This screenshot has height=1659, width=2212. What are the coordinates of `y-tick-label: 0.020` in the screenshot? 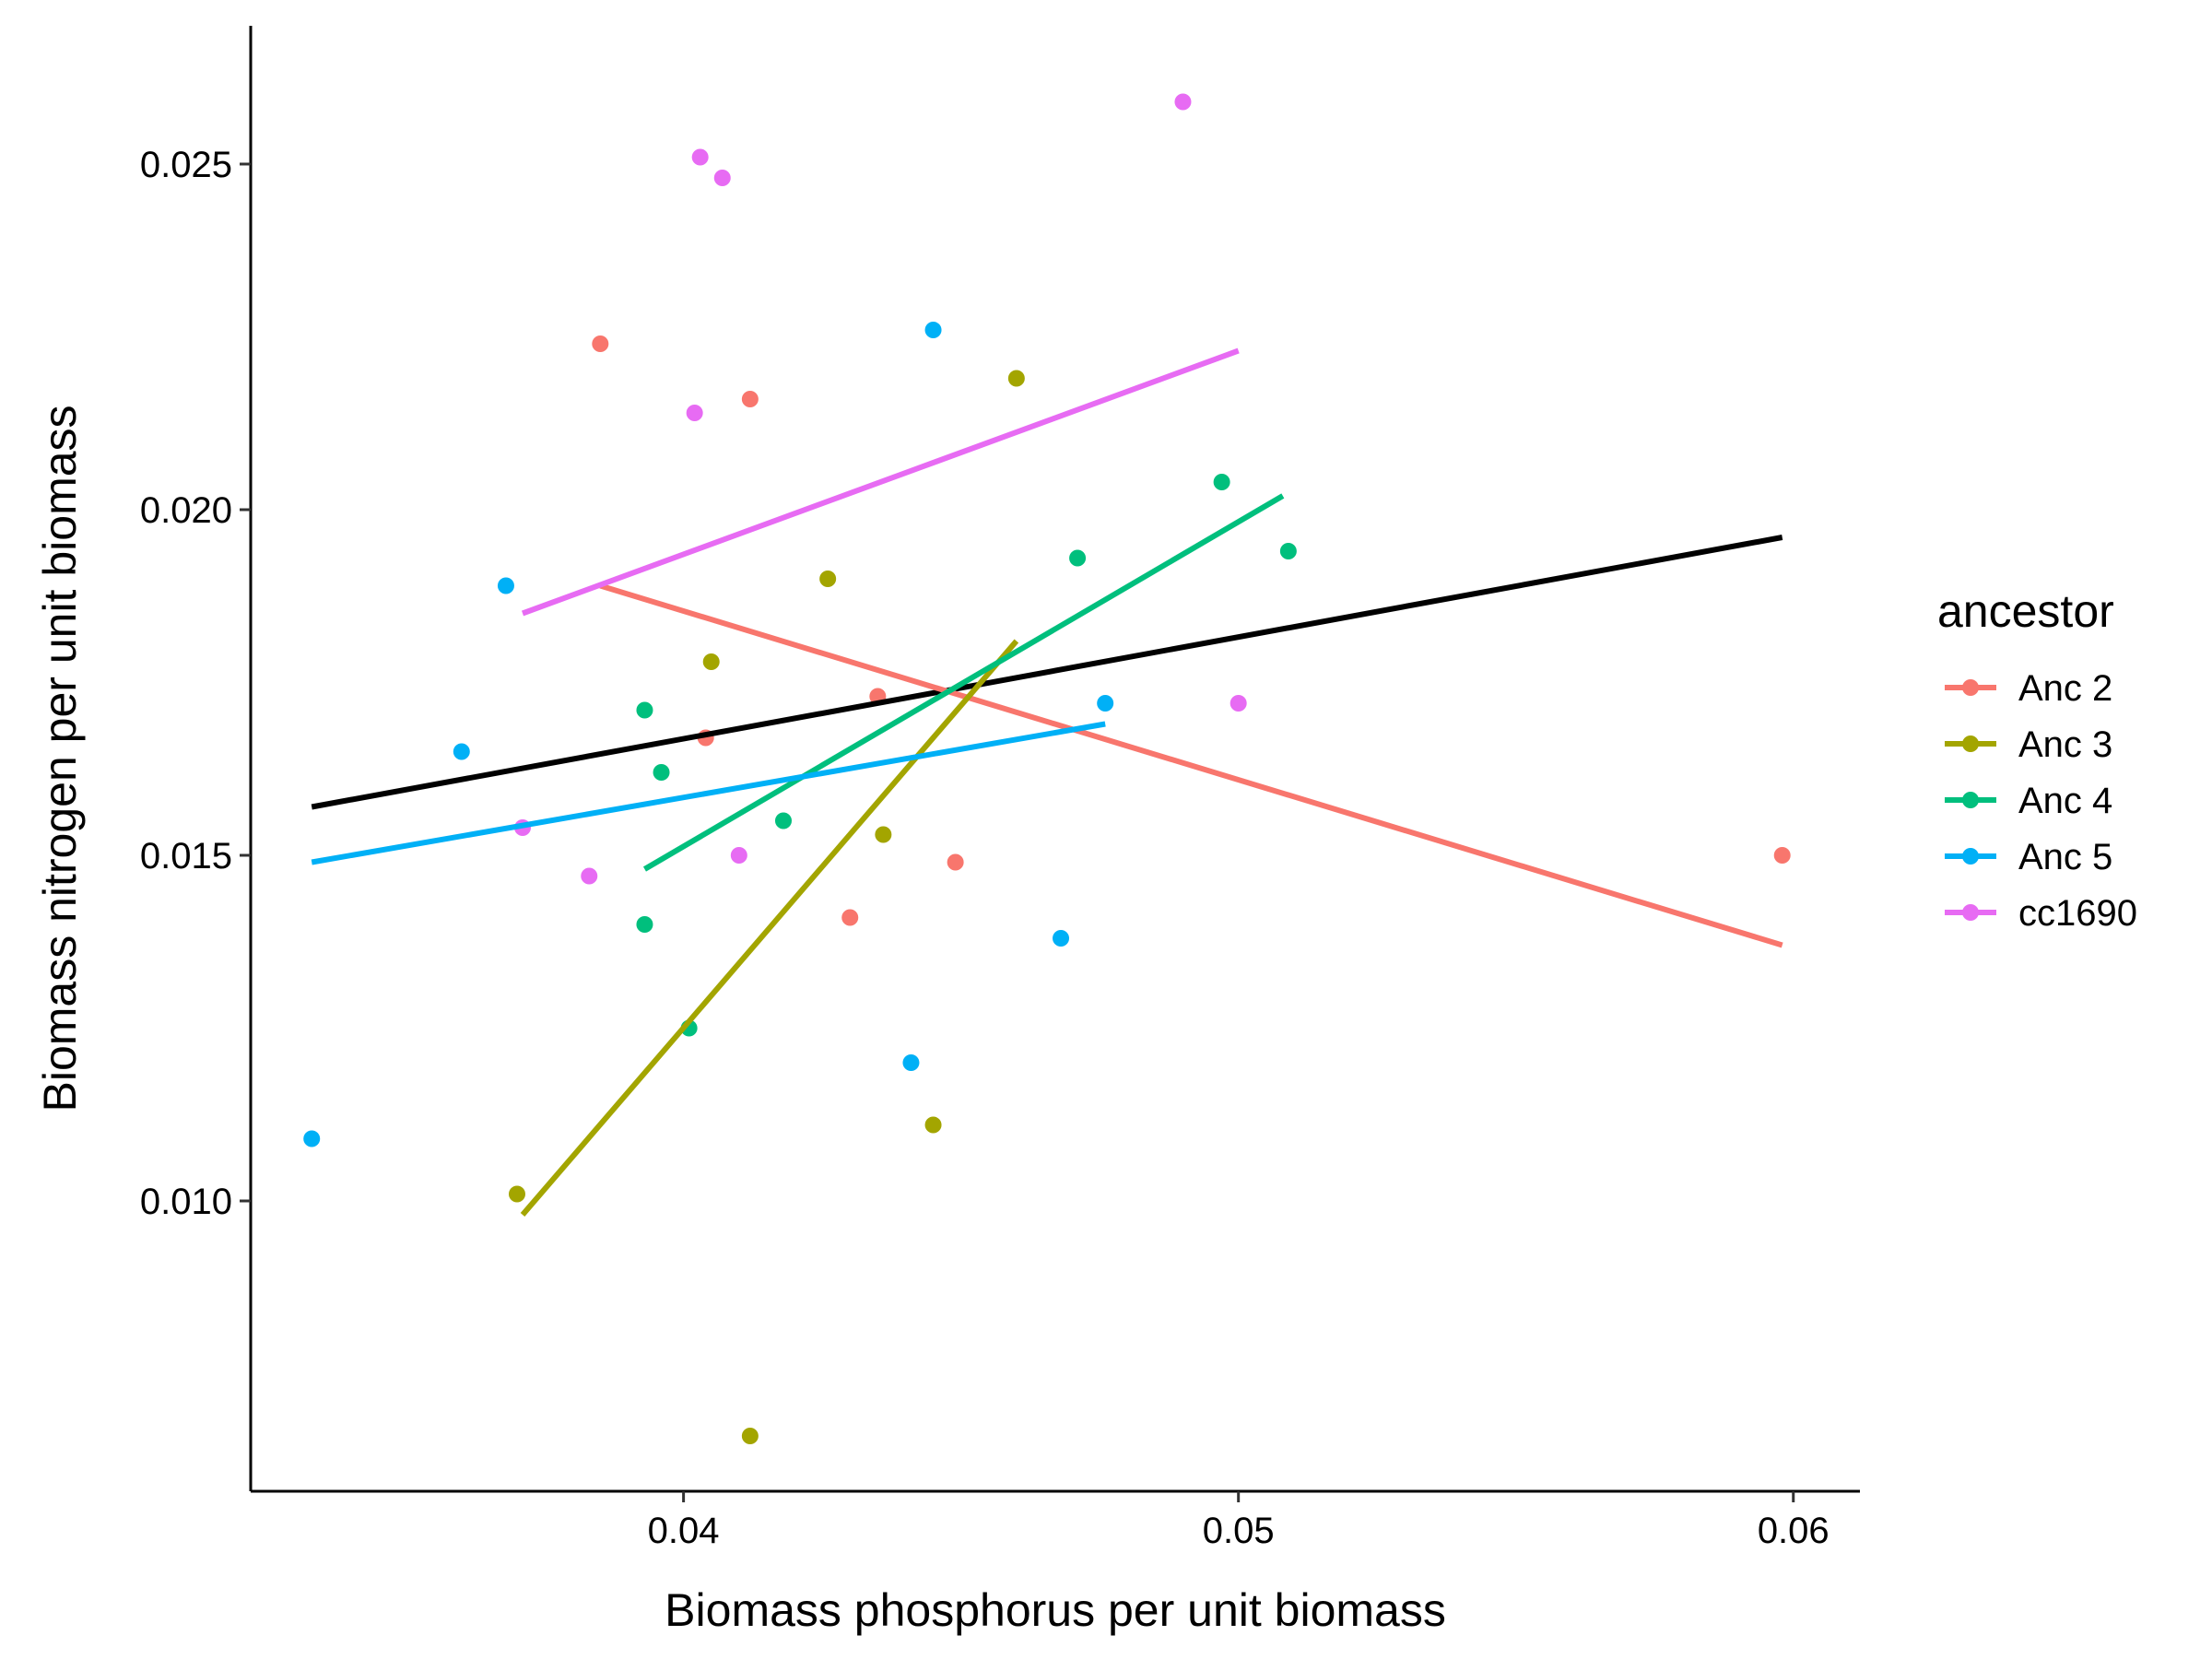 It's located at (186, 510).